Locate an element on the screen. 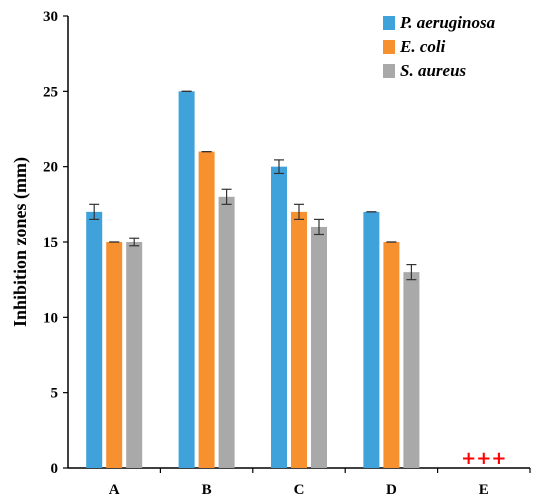 This screenshot has height=503, width=550. y-tick-label: 30 is located at coordinates (50, 17).